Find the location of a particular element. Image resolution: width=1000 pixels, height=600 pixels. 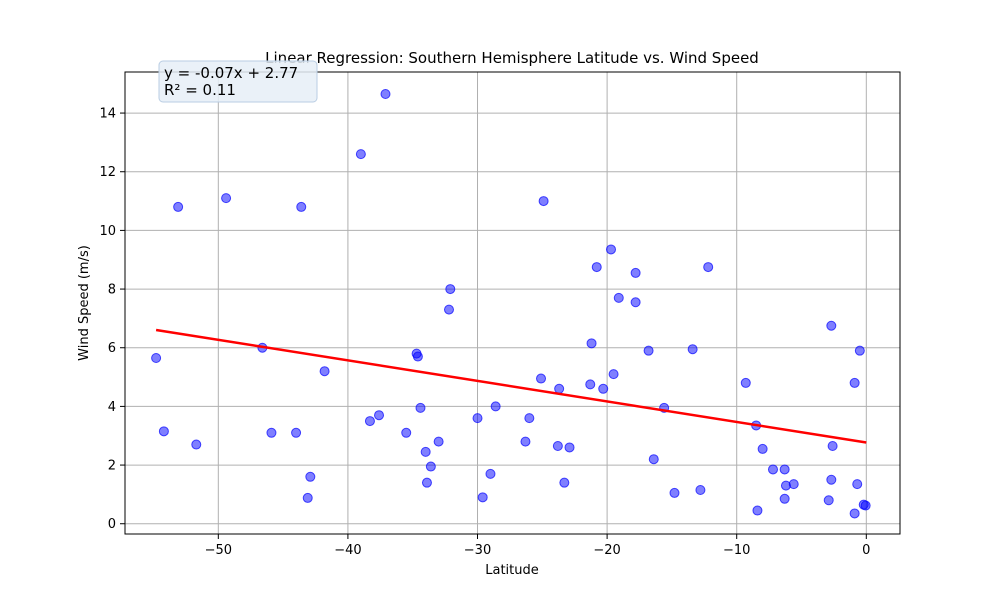

regression-equation: y = -0.07x + 2.77 is located at coordinates (231, 73).